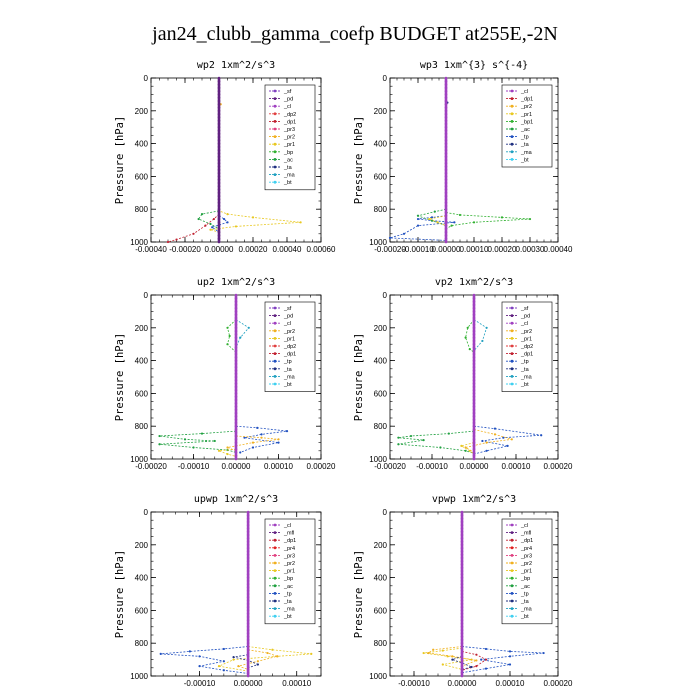 This screenshot has width=700, height=700. I want to click on legend-label: _ta, so click(288, 168).